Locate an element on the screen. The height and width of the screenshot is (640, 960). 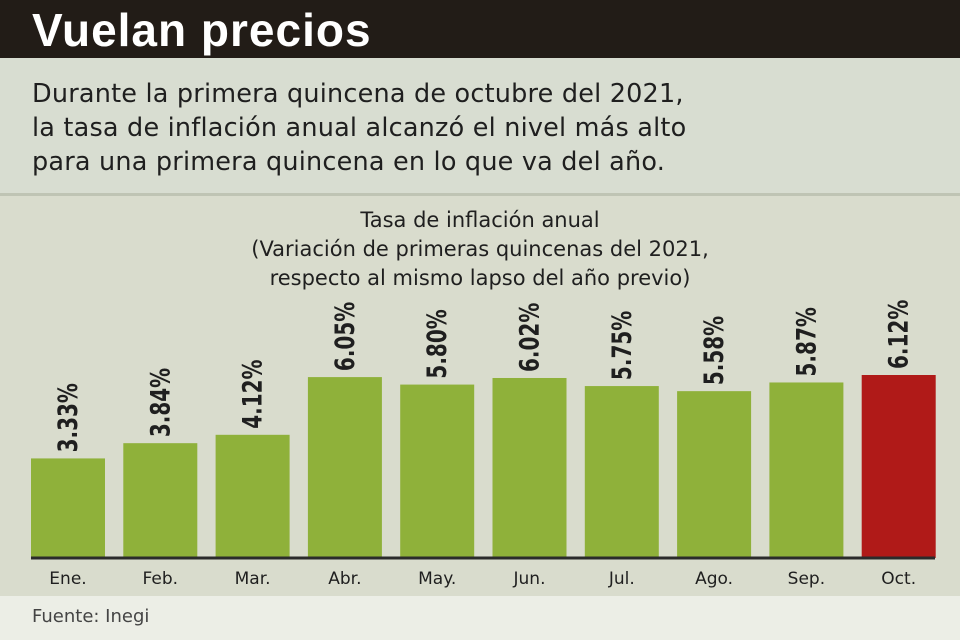
x-tick-label: May. is located at coordinates (437, 579).